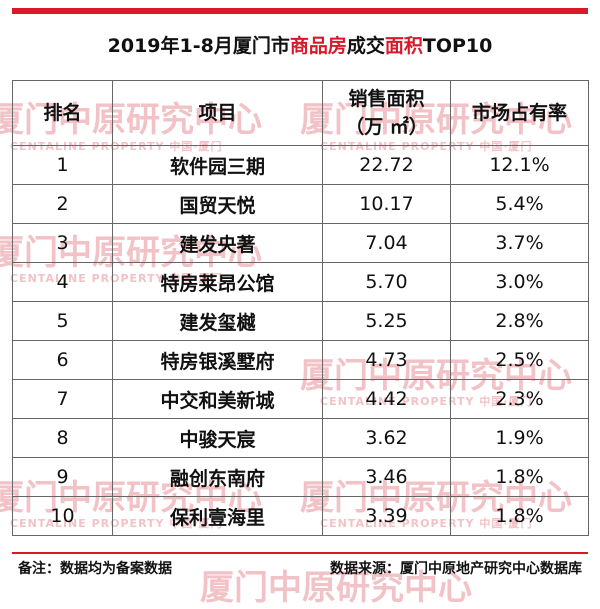  I want to click on header-project: 项目, so click(217, 113).